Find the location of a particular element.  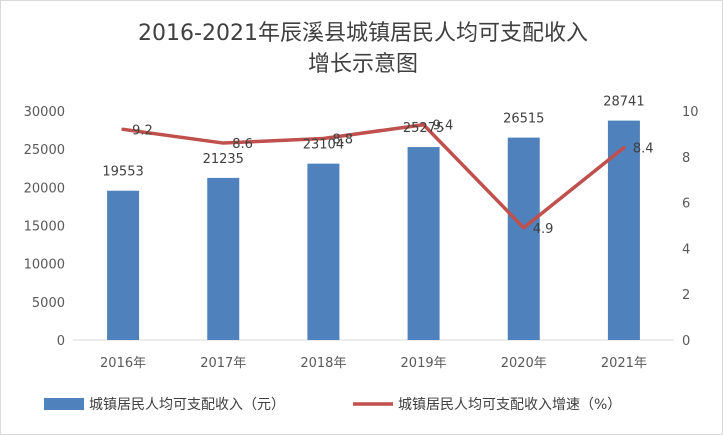

line-data-label: 8.6 is located at coordinates (242, 144).